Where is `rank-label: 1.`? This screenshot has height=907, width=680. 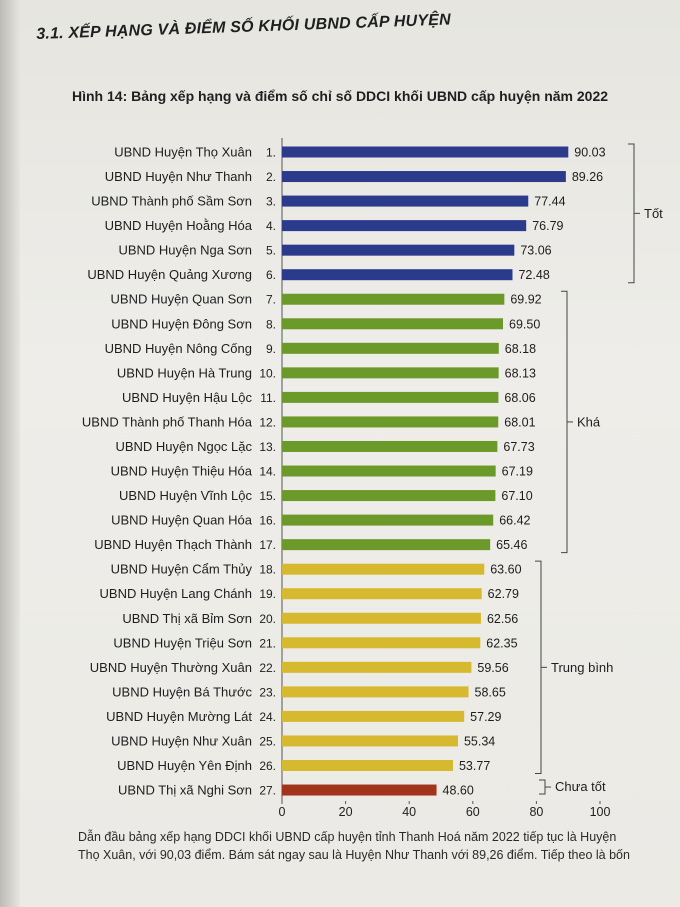 rank-label: 1. is located at coordinates (271, 153).